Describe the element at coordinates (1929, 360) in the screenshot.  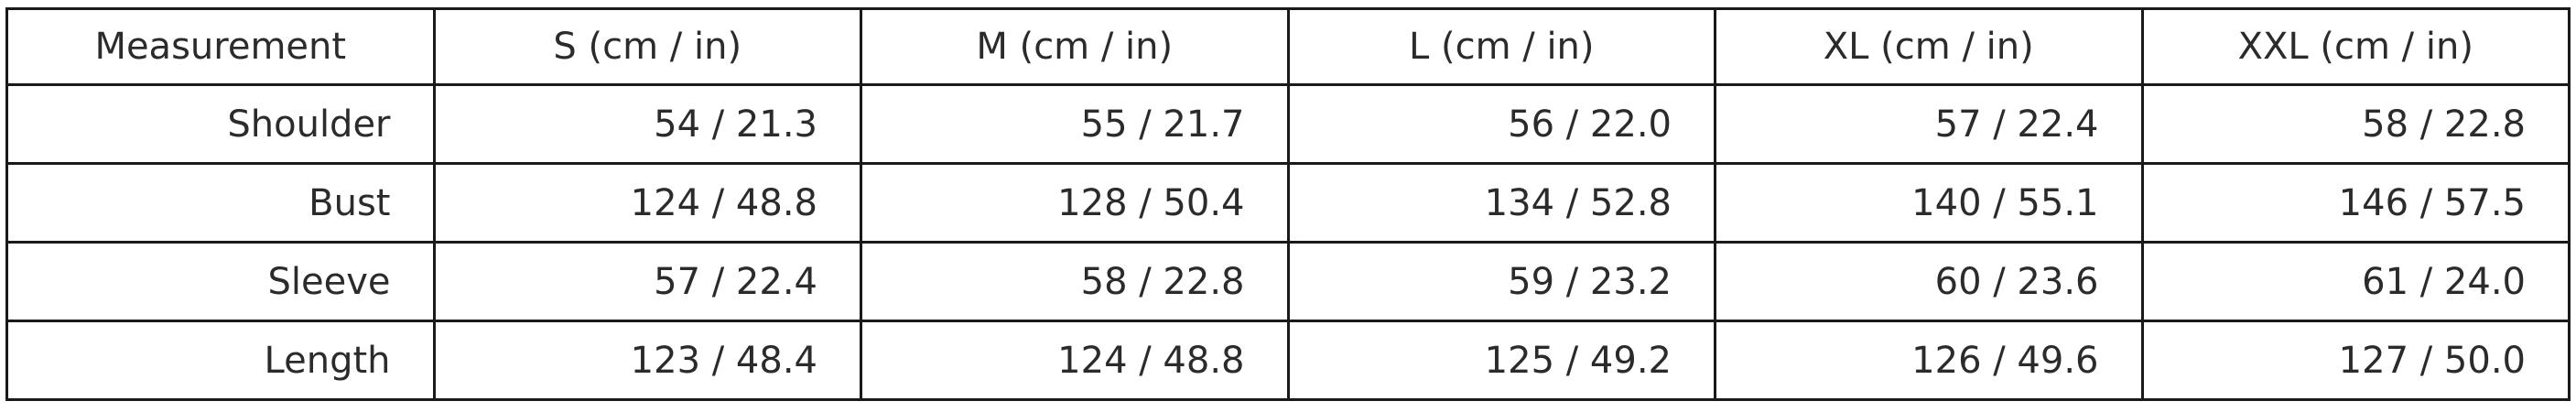
I see `table-cell: 126 / 49.6` at that location.